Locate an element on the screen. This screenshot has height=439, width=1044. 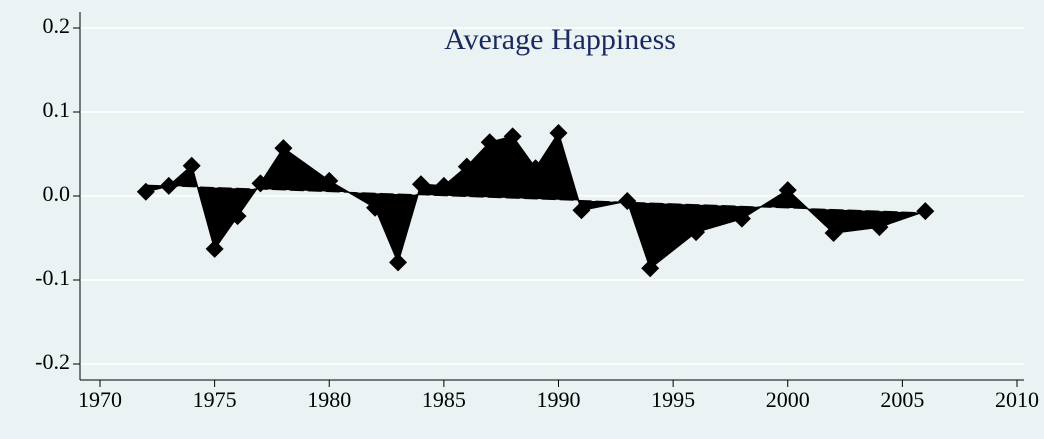
x-tick-label: 2005 is located at coordinates (902, 399).